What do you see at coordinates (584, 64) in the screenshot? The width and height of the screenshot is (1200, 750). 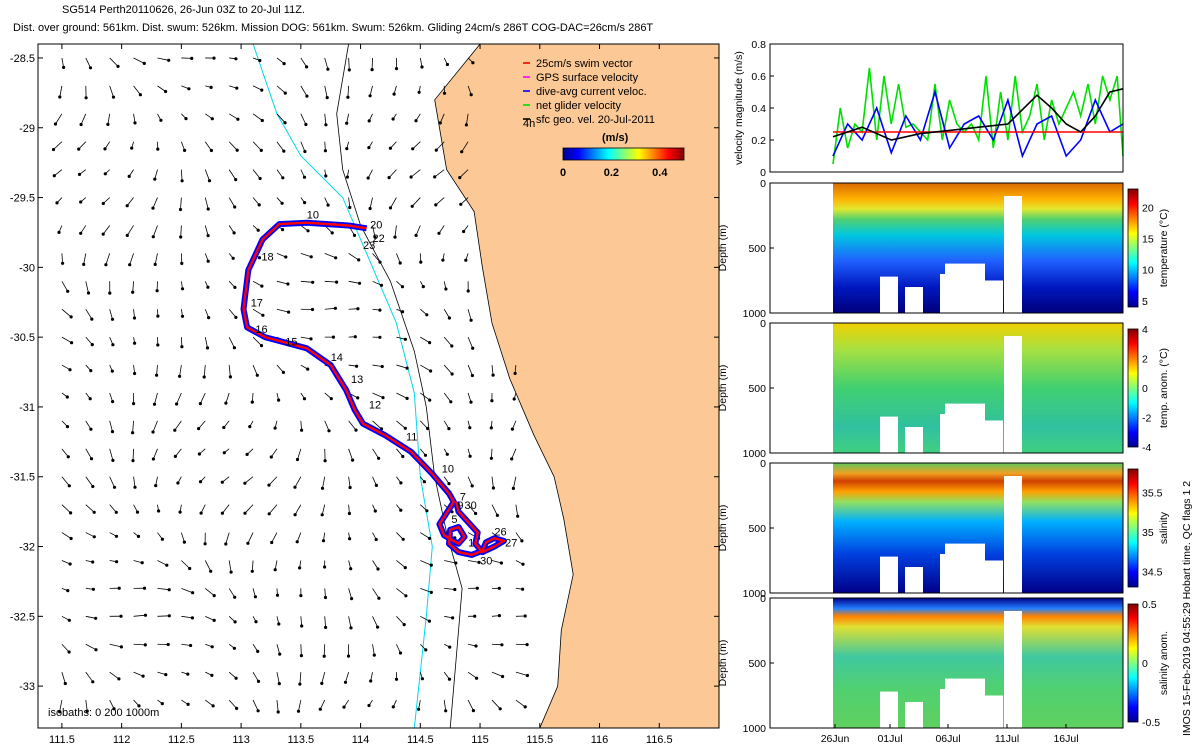 I see `legend-label: 25cm/s swim vector` at bounding box center [584, 64].